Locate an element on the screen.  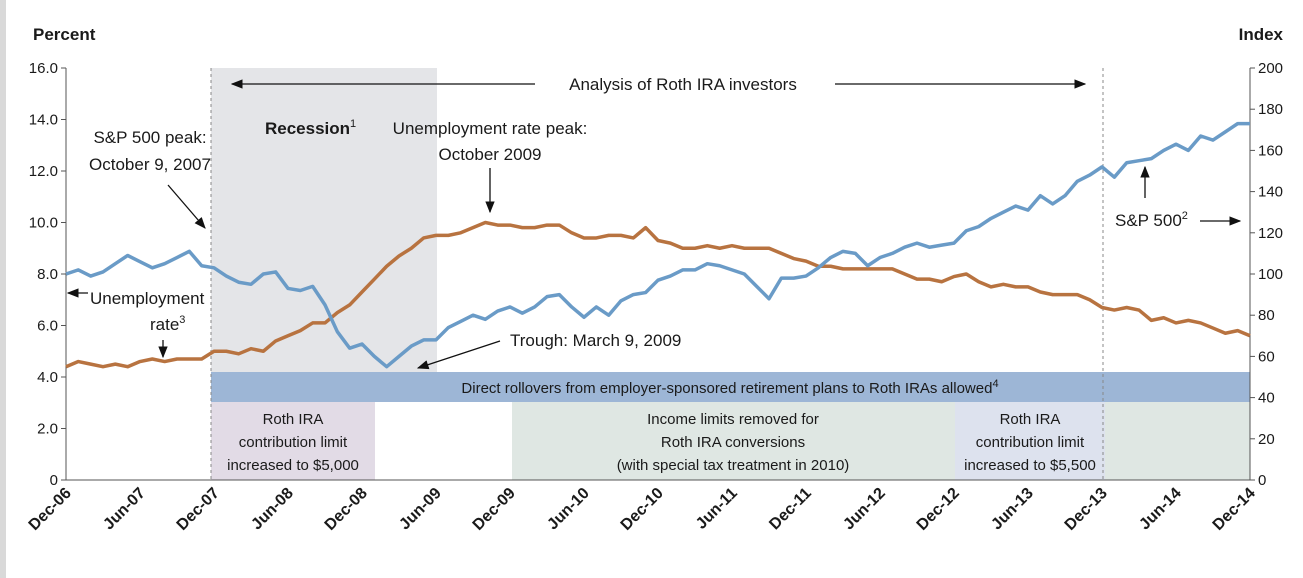
y-axis-title: Percent is located at coordinates (64, 34).